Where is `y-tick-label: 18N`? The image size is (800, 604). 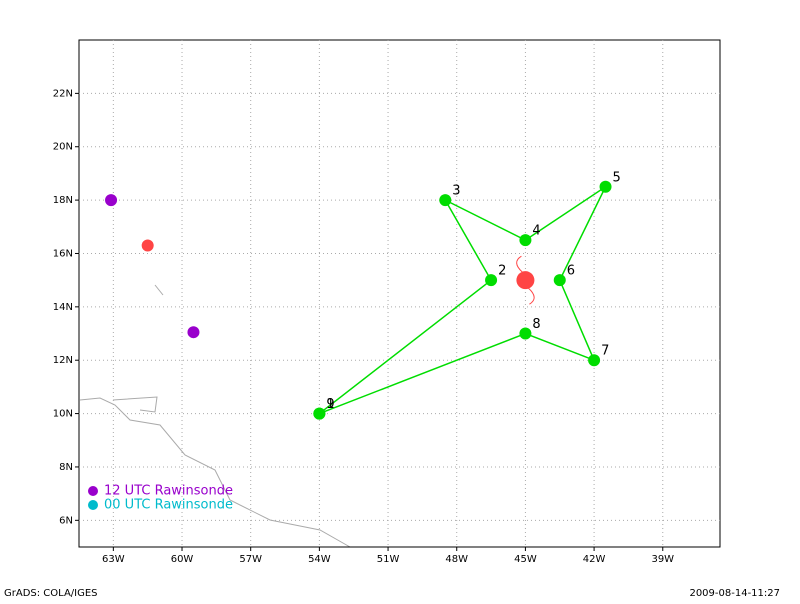
y-tick-label: 18N is located at coordinates (63, 200).